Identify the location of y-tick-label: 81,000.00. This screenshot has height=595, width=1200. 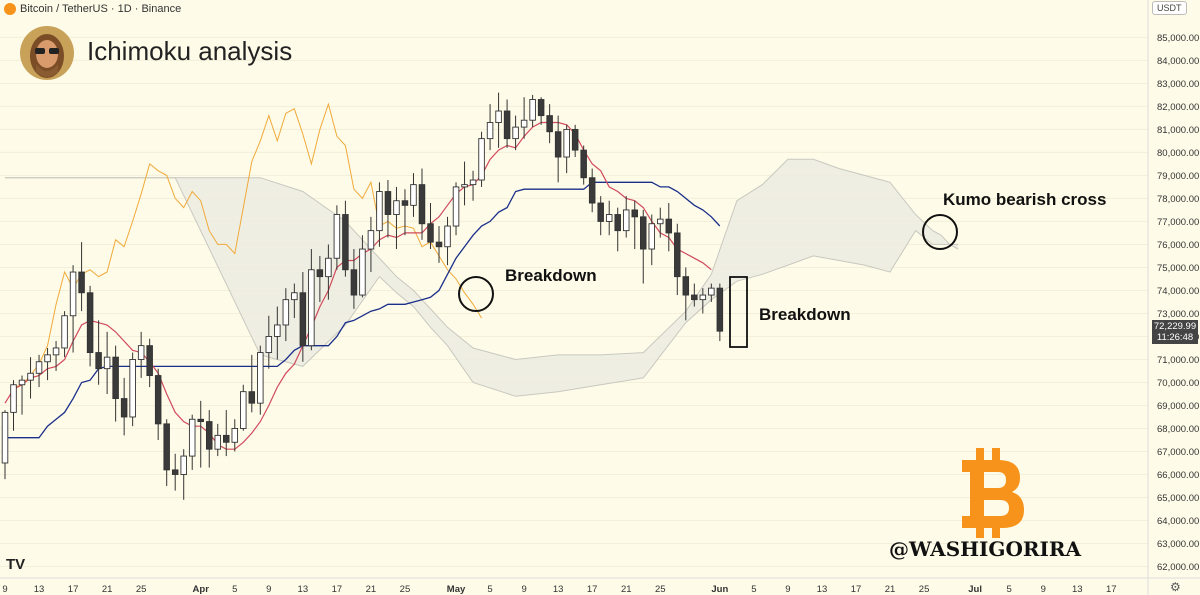
(1178, 130).